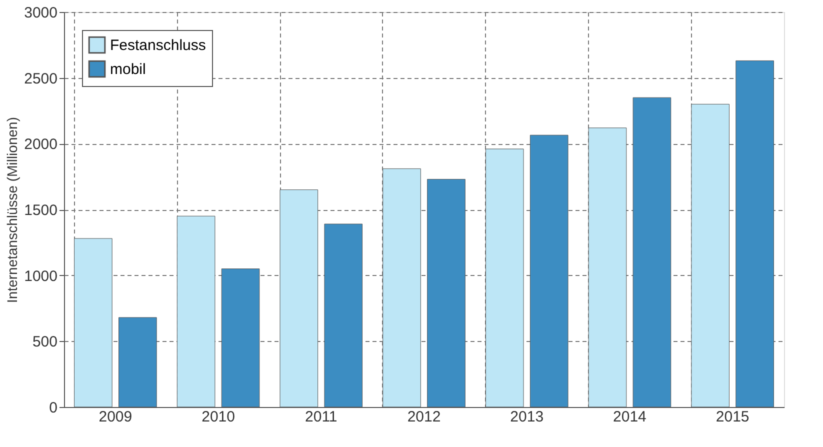 This screenshot has height=447, width=823. Describe the element at coordinates (128, 69) in the screenshot. I see `legend-label: mobil` at that location.